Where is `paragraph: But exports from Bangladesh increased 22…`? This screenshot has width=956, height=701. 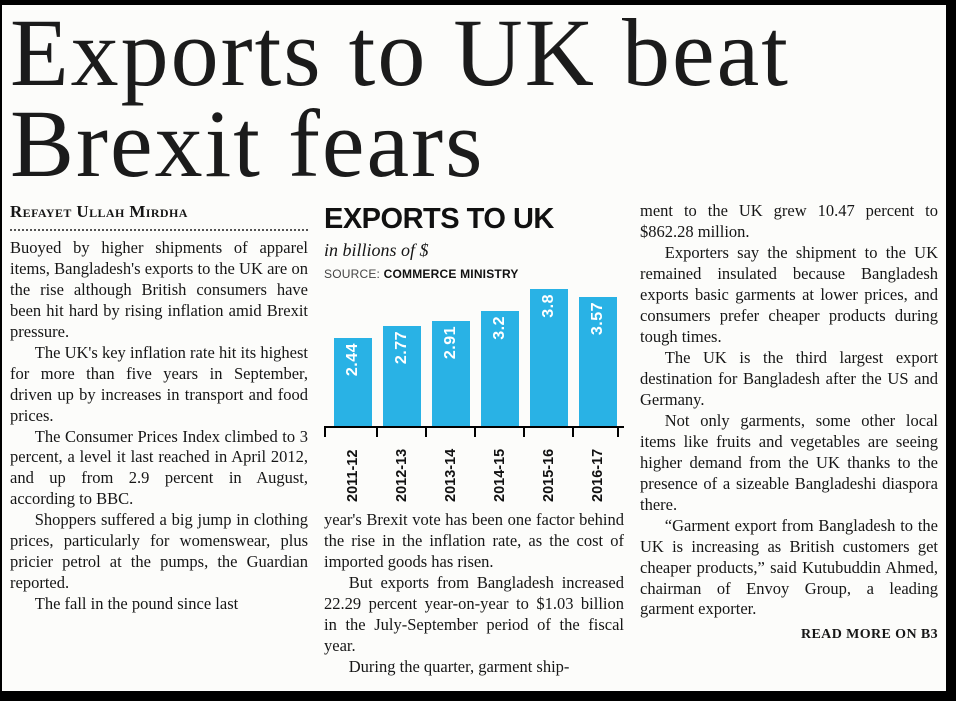 paragraph: But exports from Bangladesh increased 22… is located at coordinates (474, 614).